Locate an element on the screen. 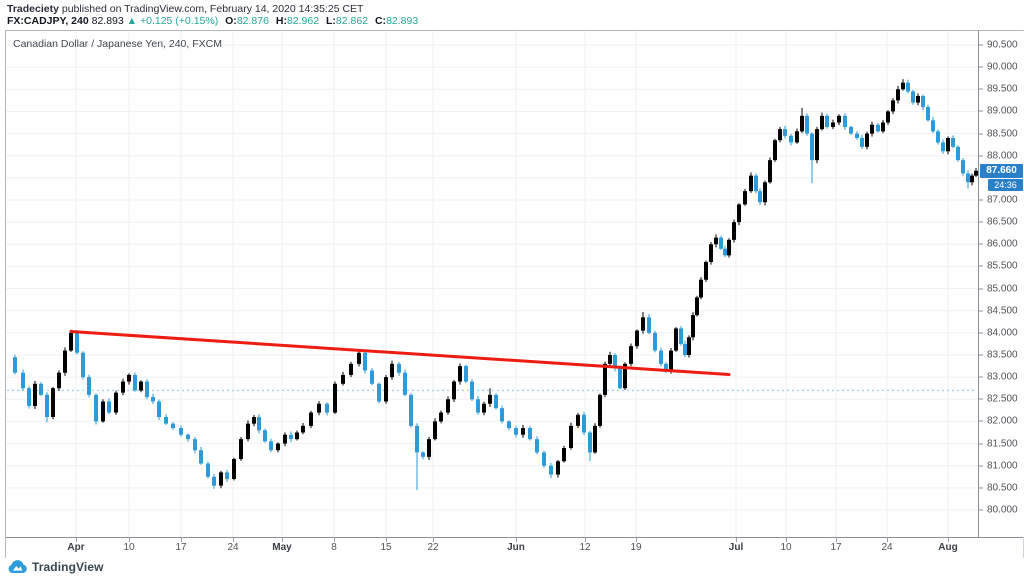 This screenshot has width=1024, height=579. price-tick-label: 80.000 is located at coordinates (998, 510).